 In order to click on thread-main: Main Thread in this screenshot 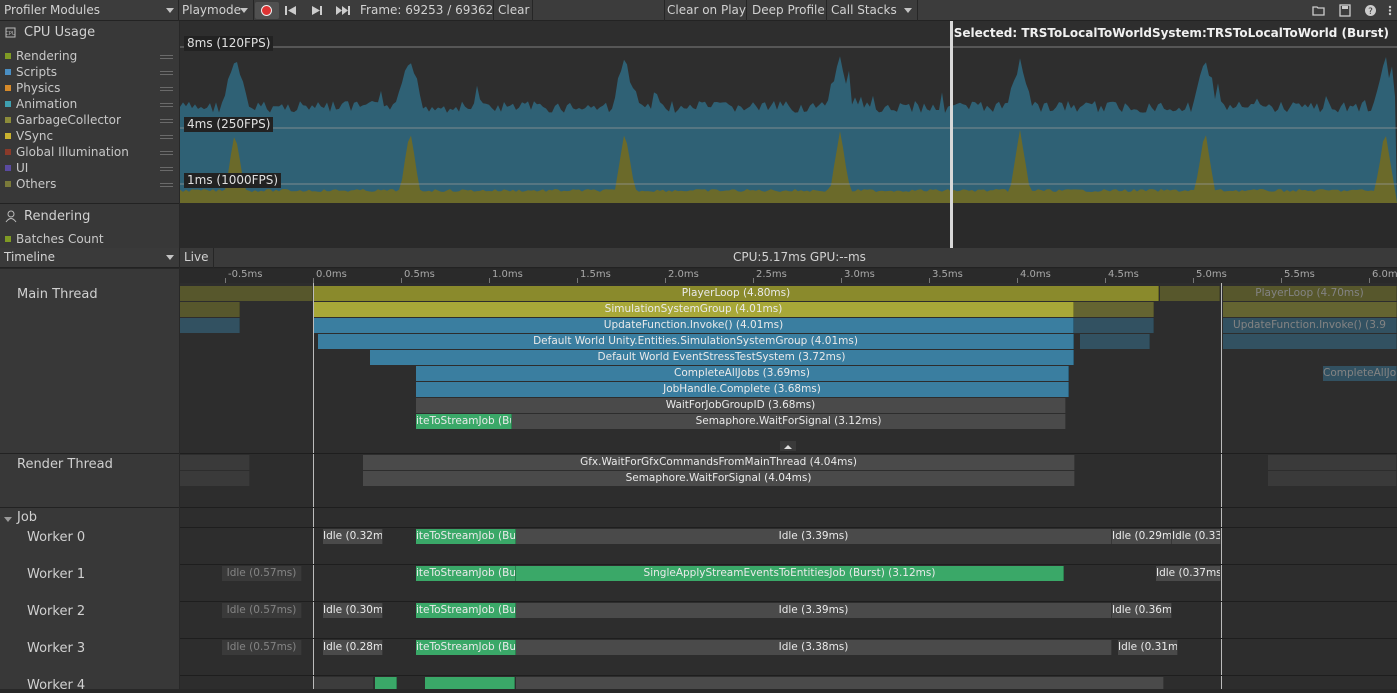, I will do `click(57, 294)`.